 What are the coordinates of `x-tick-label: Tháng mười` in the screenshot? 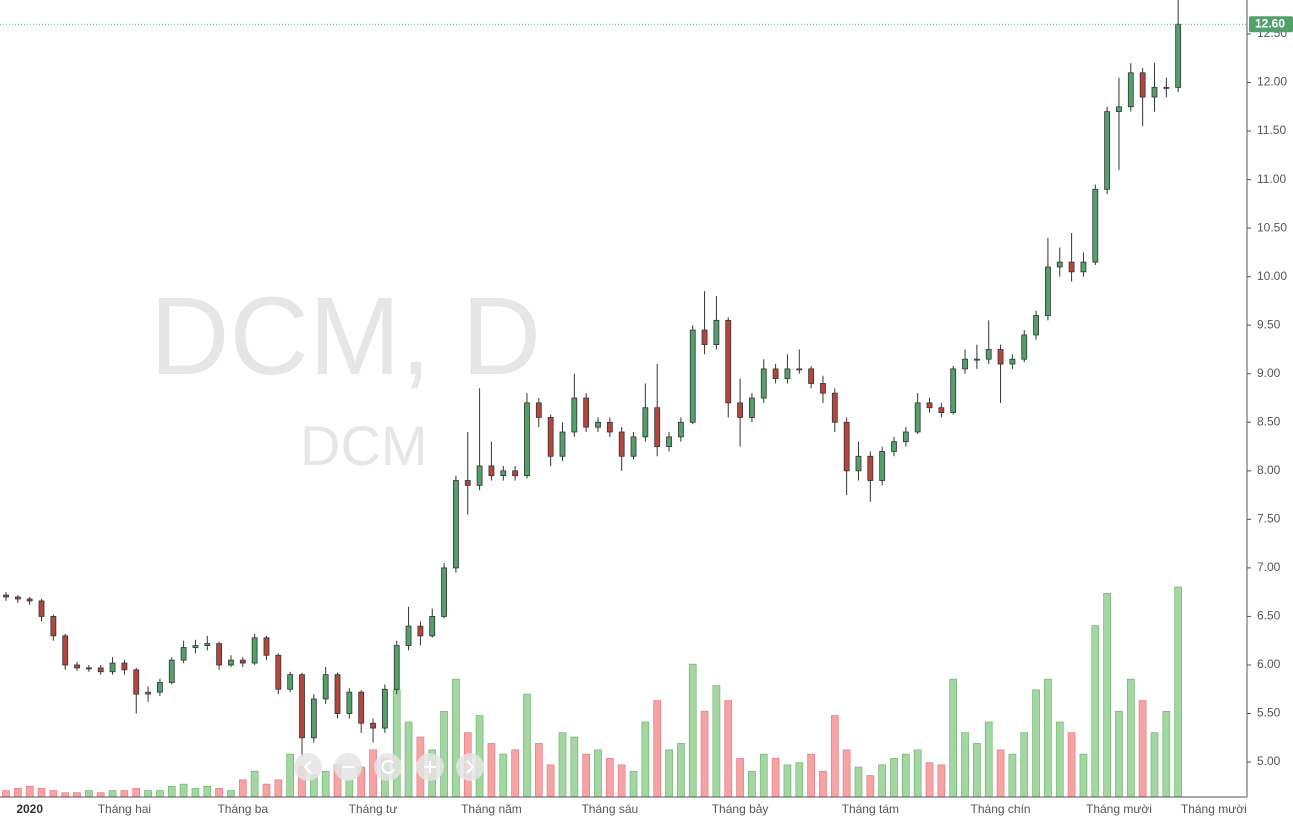 It's located at (1119, 809).